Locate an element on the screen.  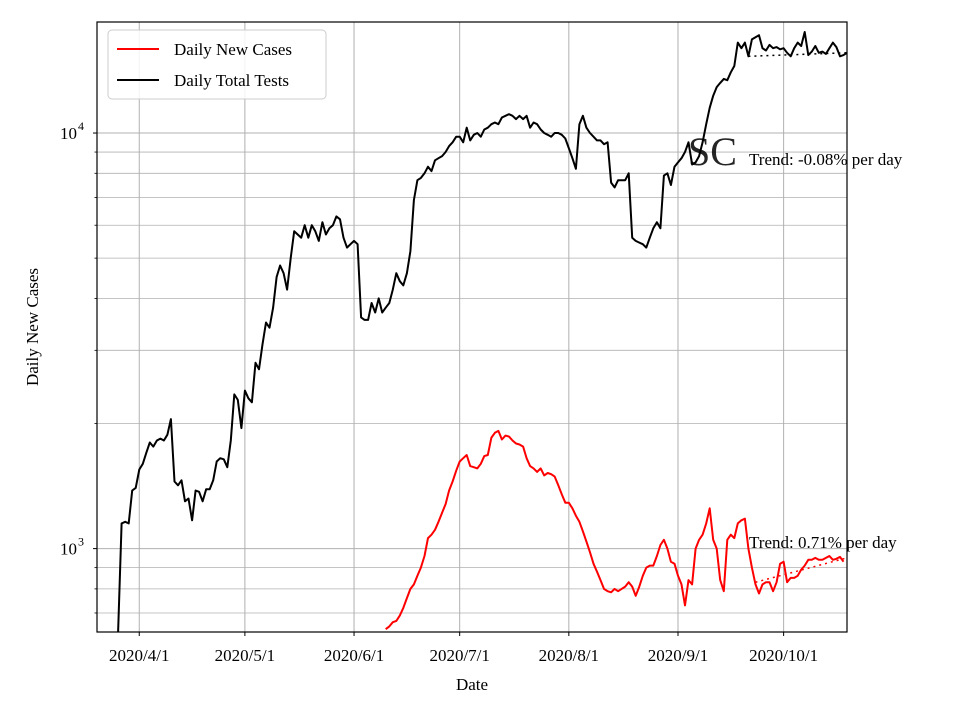
x-axis-label: Date is located at coordinates (472, 684).